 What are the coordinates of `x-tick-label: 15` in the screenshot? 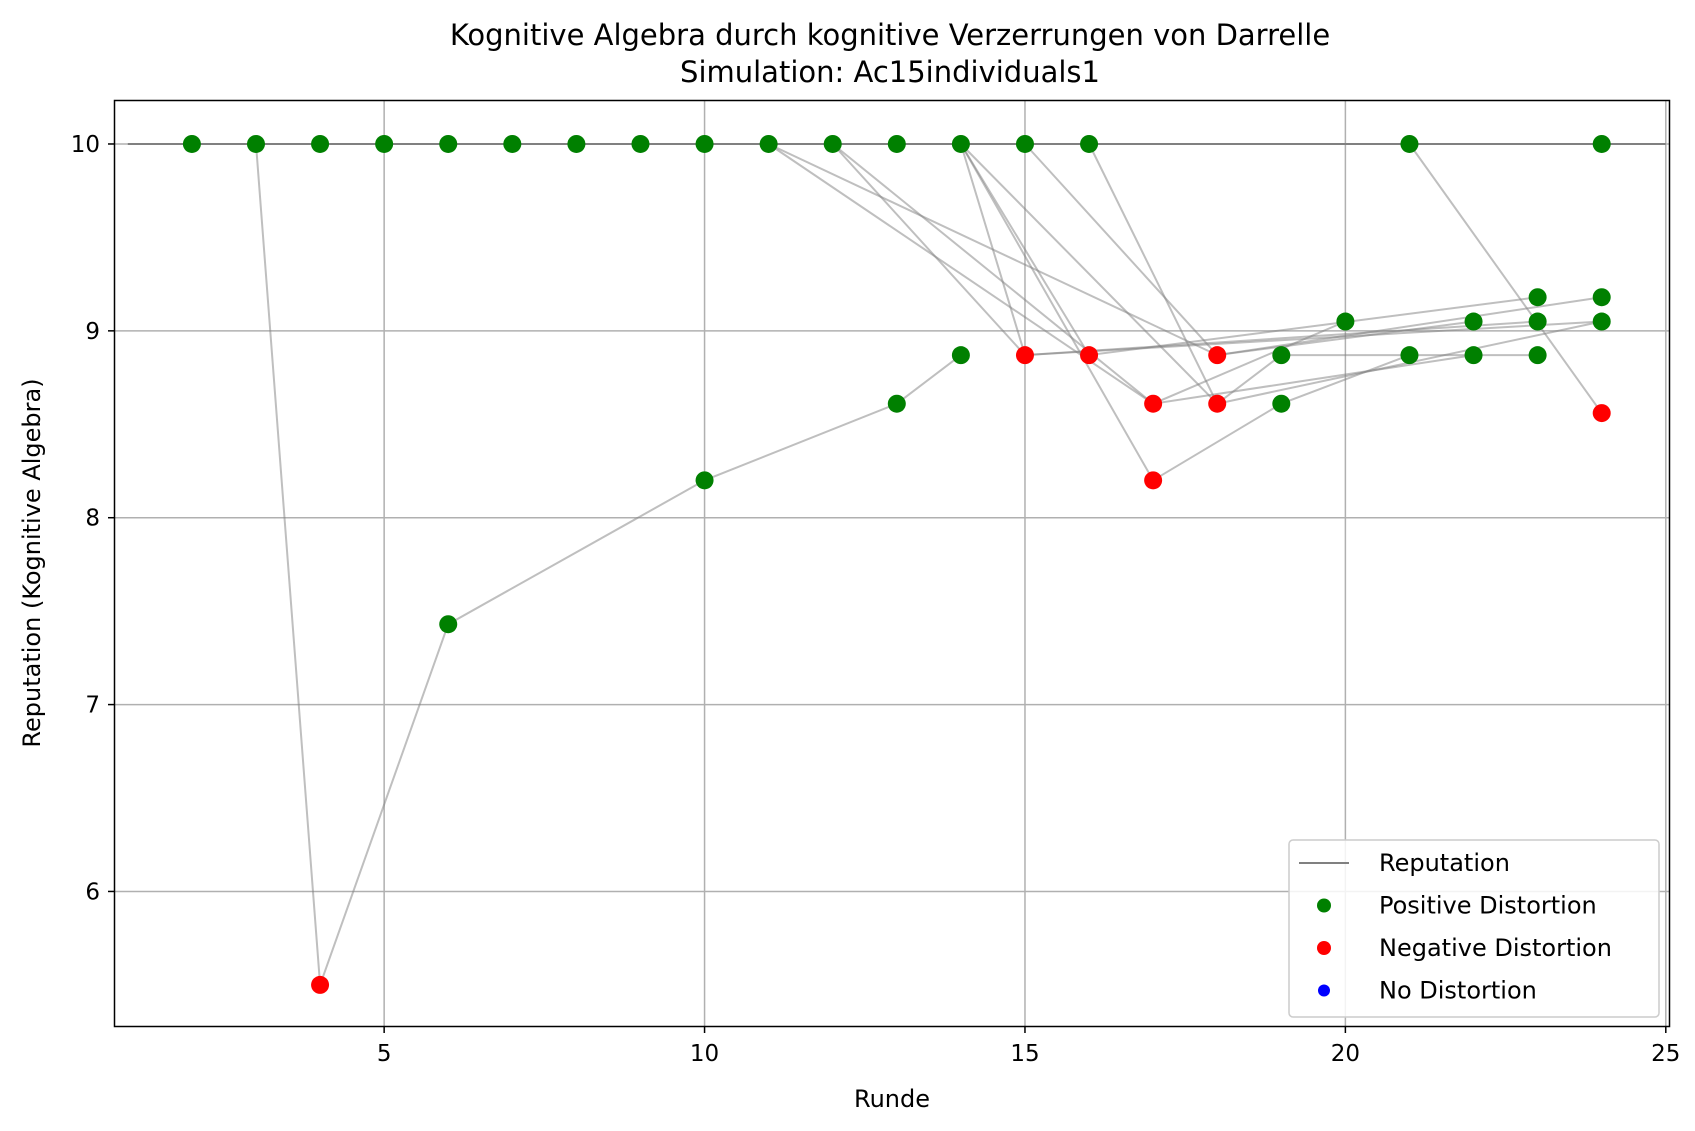 It's located at (1024, 1054).